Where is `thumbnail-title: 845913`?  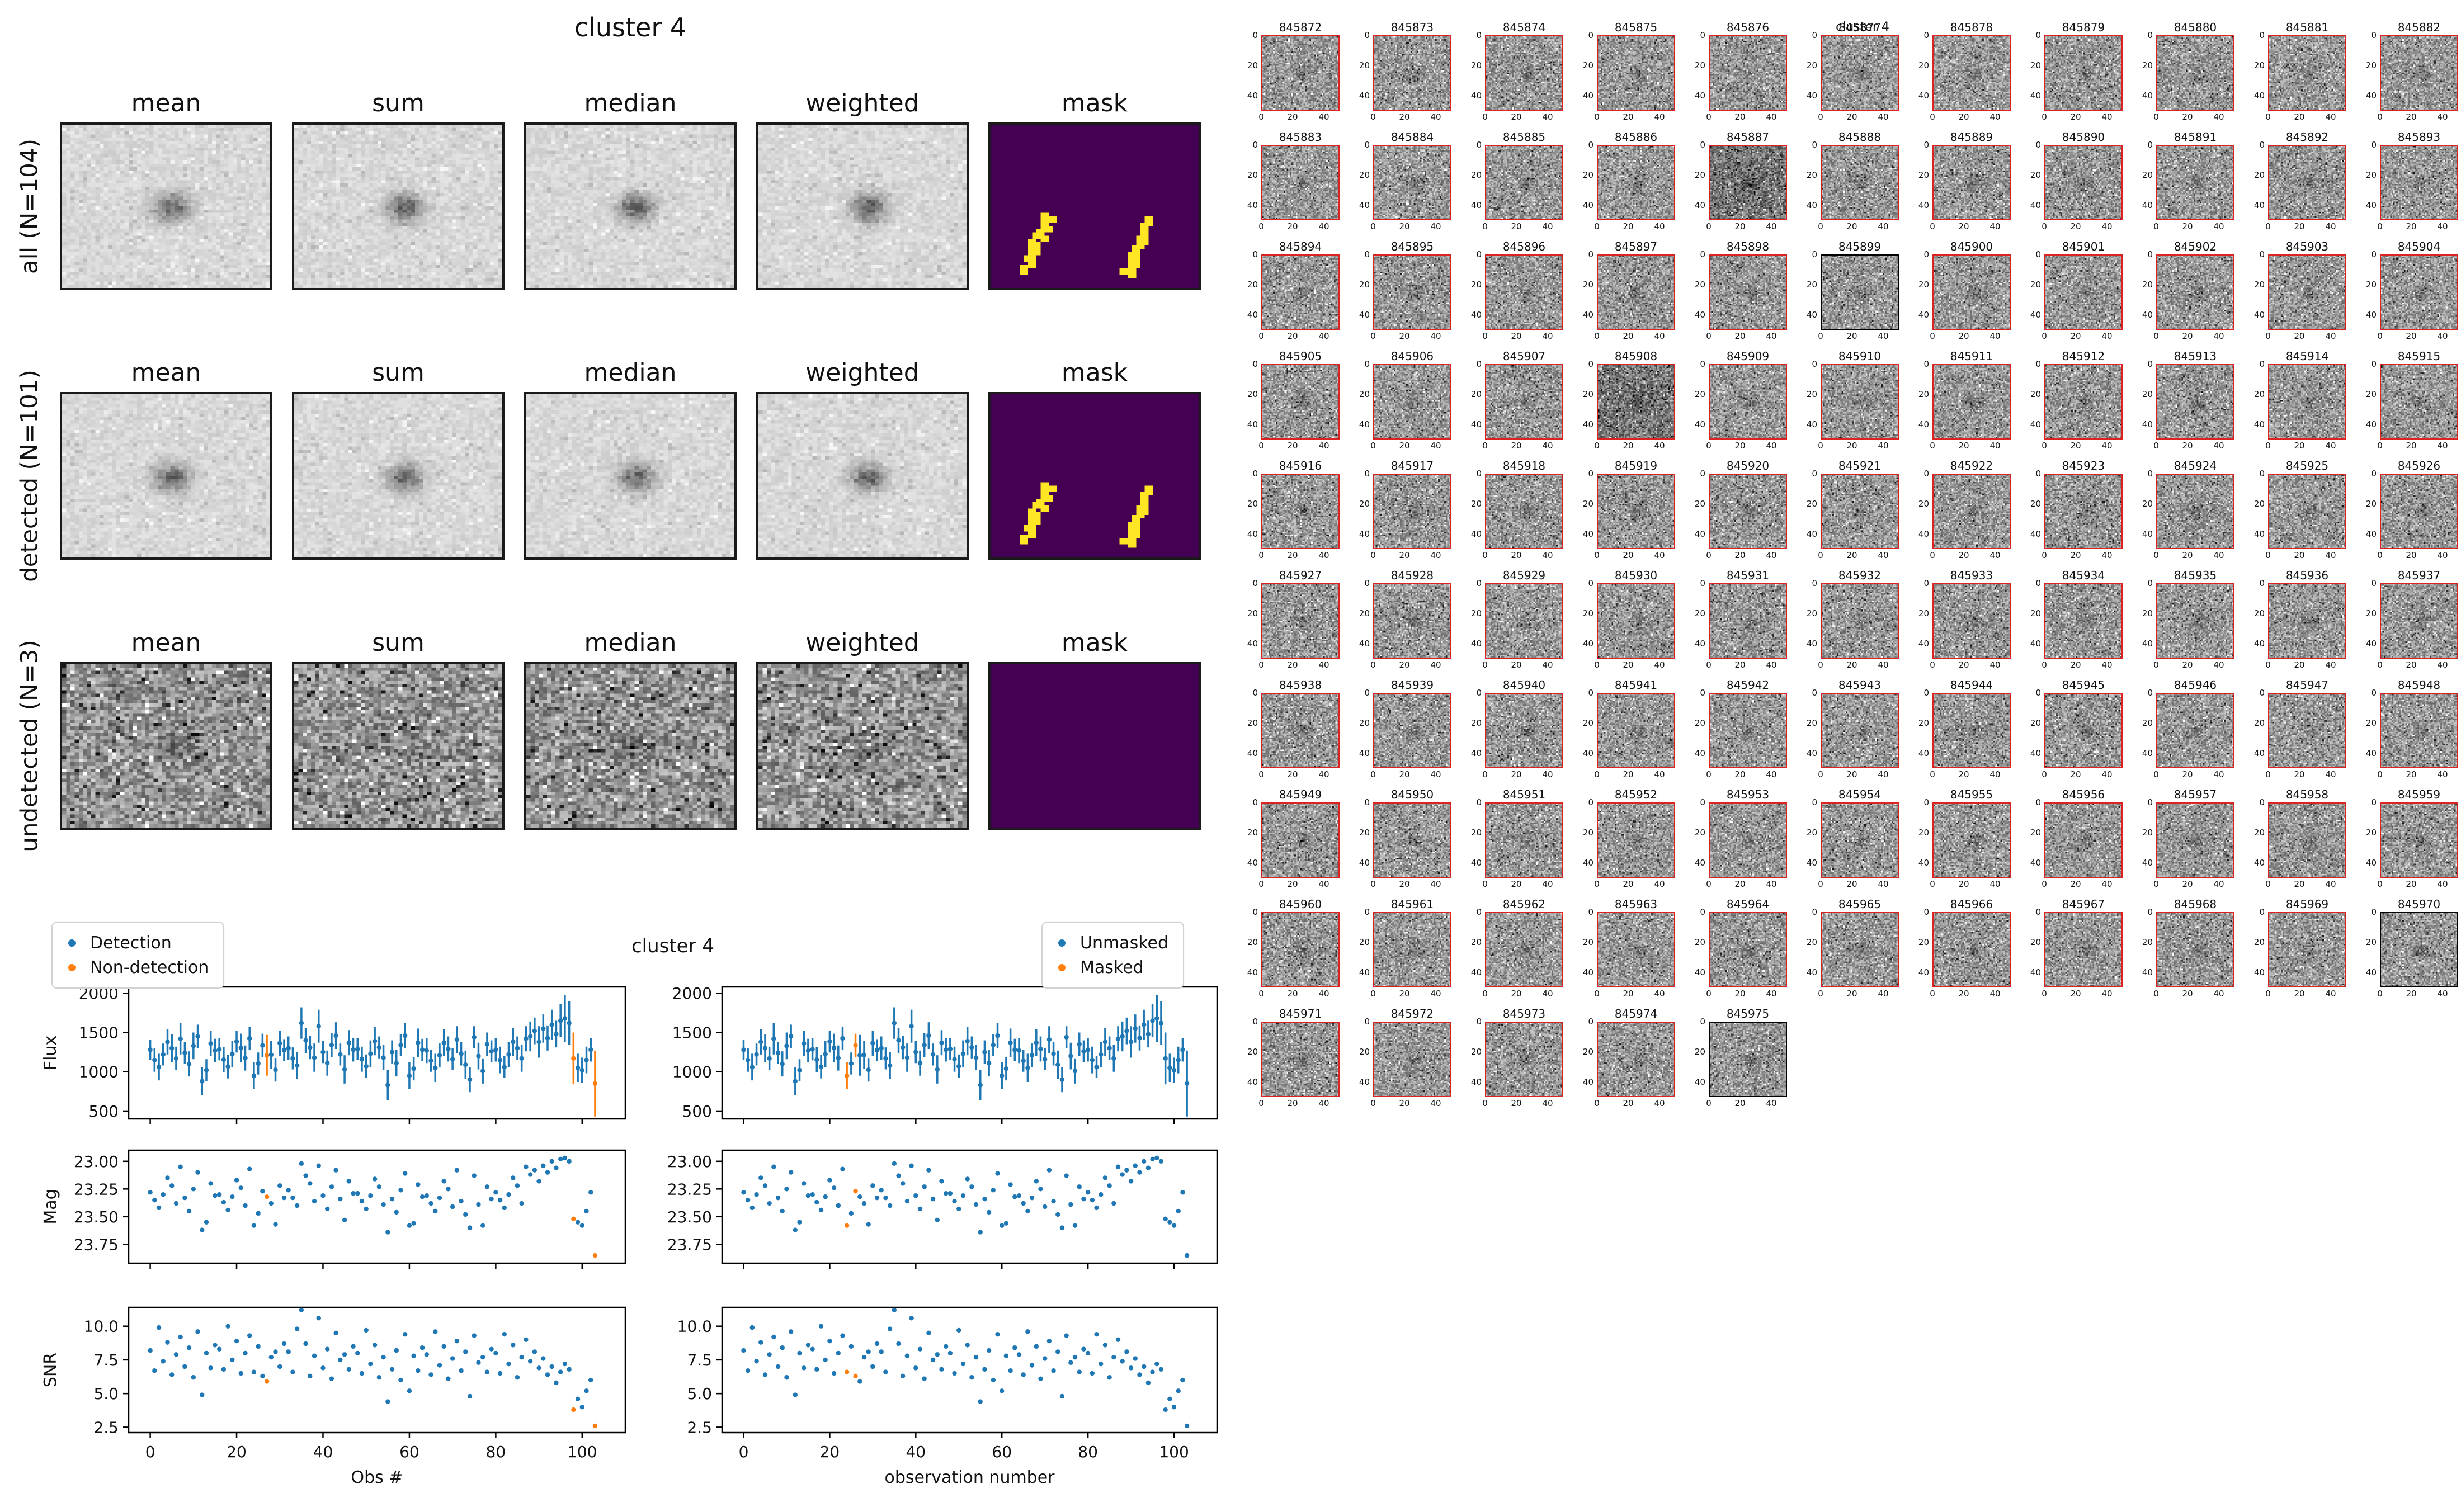
thumbnail-title: 845913 is located at coordinates (2195, 356).